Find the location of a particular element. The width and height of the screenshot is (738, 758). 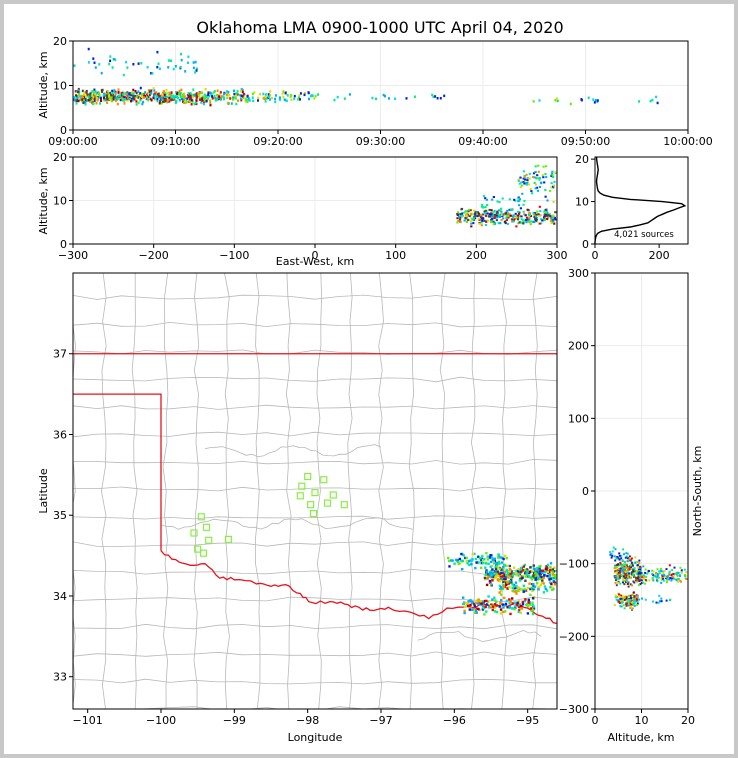

y-tick-label: 20 is located at coordinates (60, 41).